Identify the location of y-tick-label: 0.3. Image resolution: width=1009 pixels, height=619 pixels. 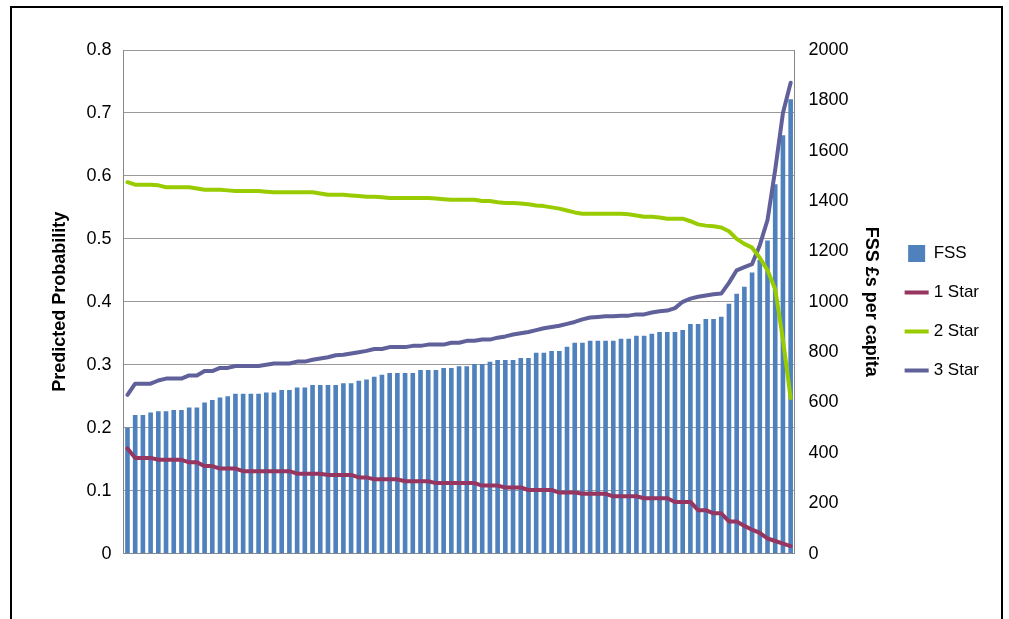
(99, 363).